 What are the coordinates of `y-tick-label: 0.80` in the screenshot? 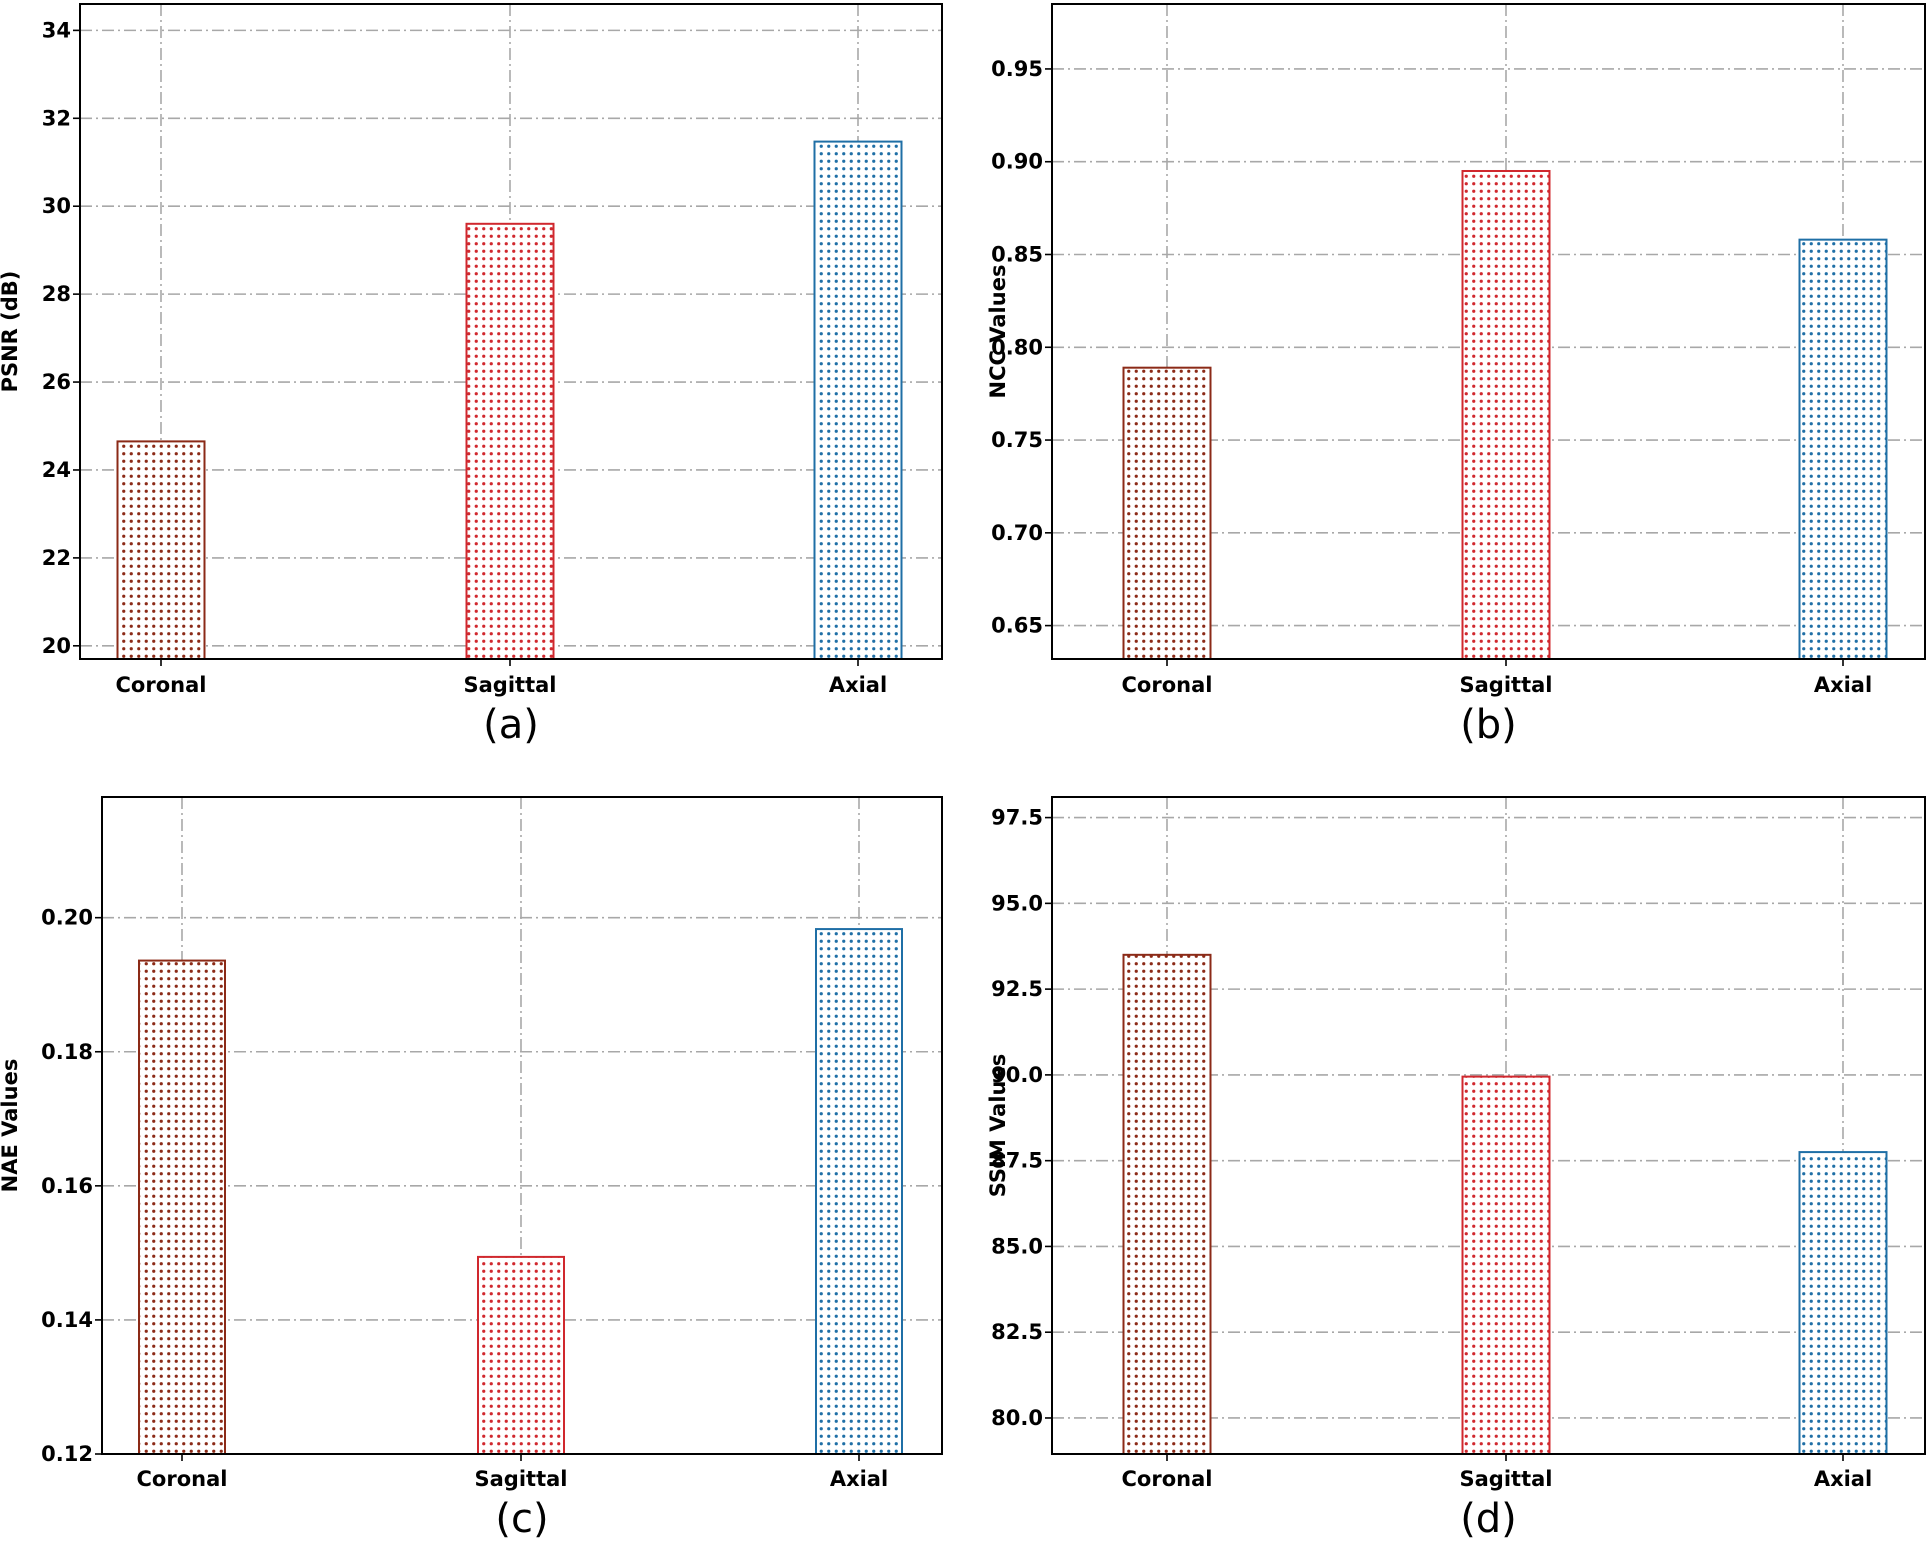 It's located at (1017, 347).